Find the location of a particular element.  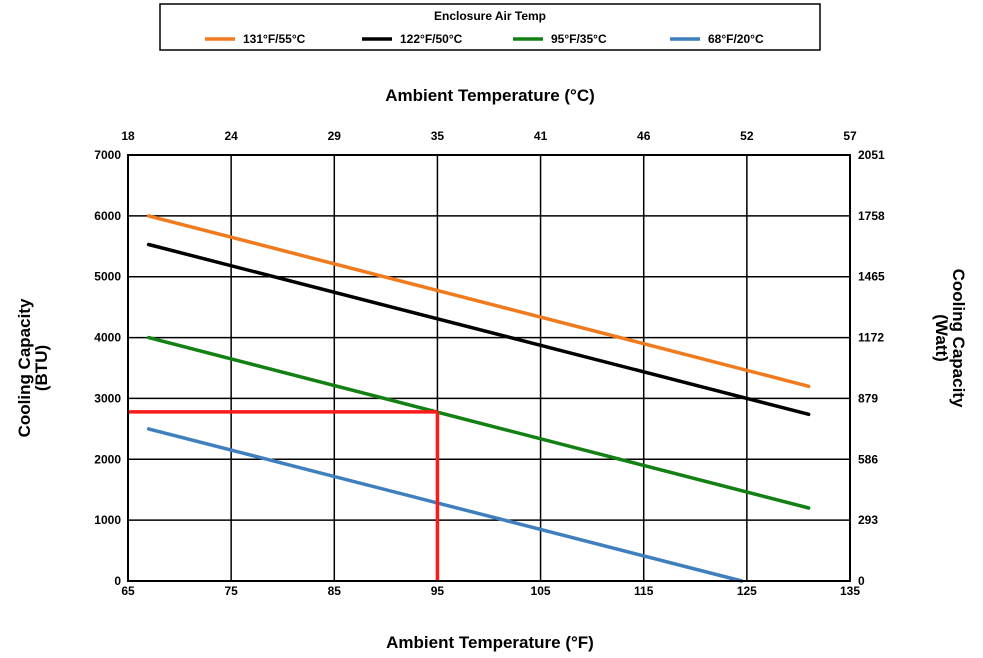

x-bottom-tick-label: 115 is located at coordinates (644, 591).